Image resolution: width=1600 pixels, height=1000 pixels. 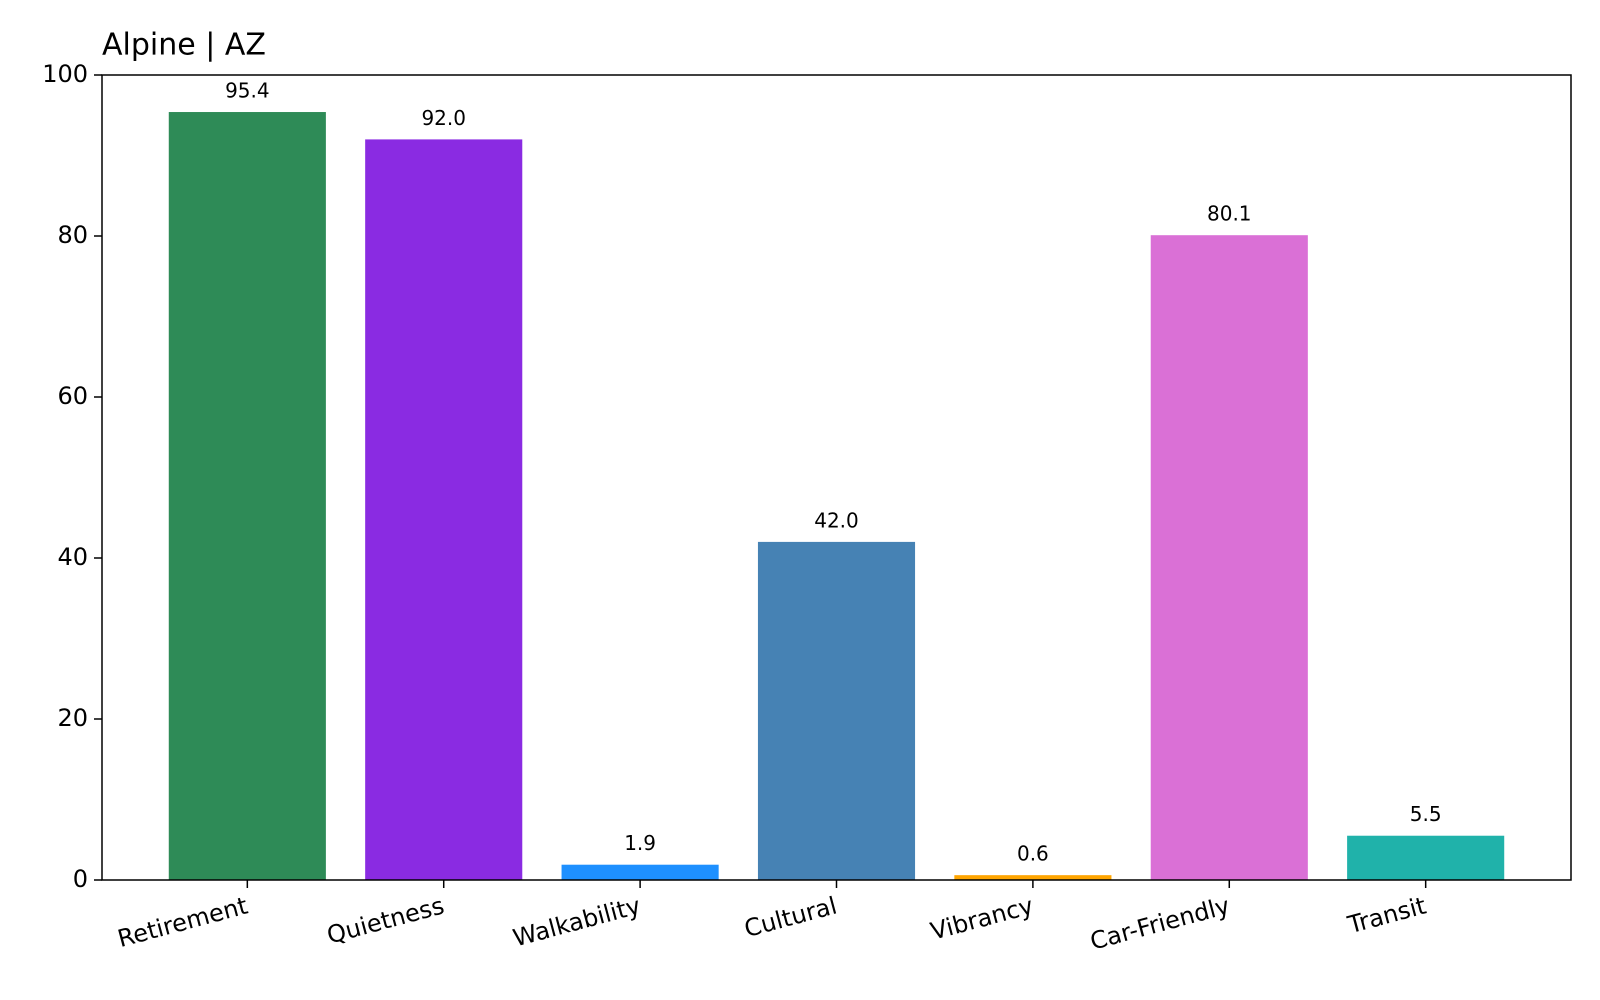 What do you see at coordinates (1386, 916) in the screenshot?
I see `x-tick-label: Transit` at bounding box center [1386, 916].